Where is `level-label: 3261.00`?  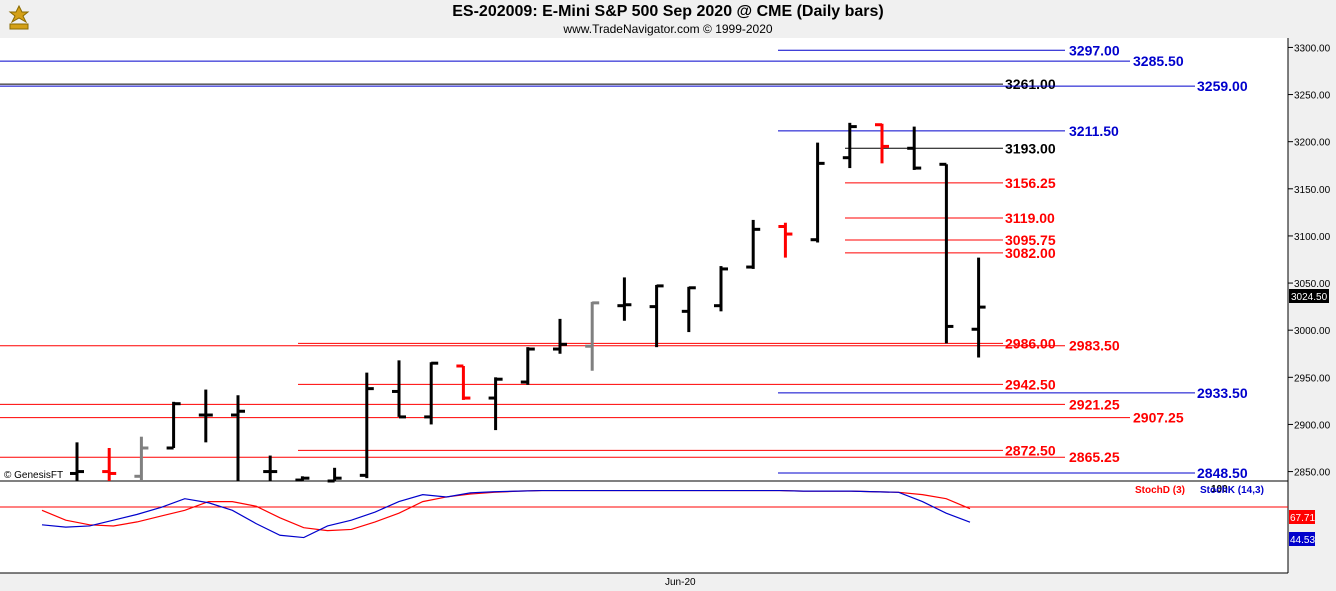 level-label: 3261.00 is located at coordinates (1030, 84).